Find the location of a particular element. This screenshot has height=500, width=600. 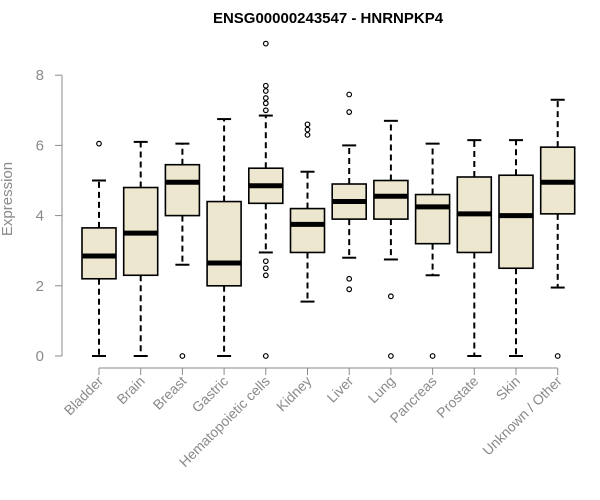

y-tick-label: 6 is located at coordinates (40, 145).